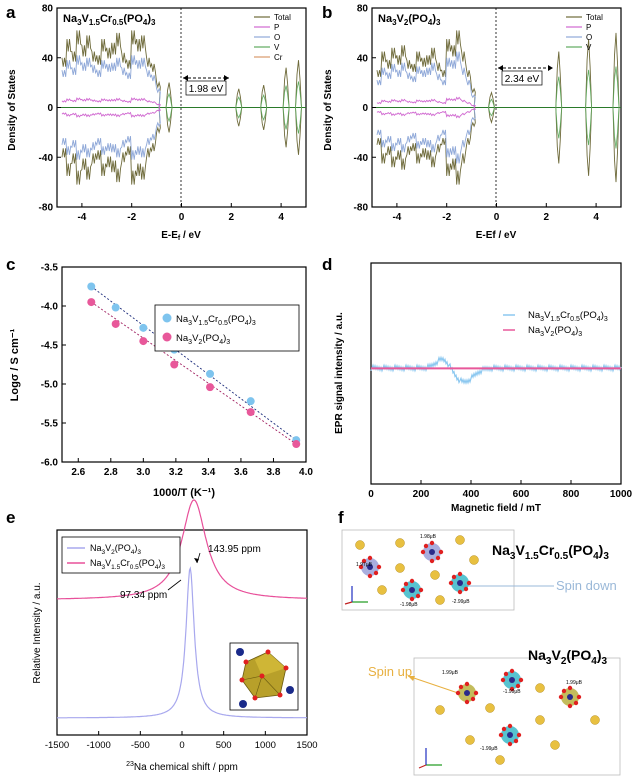  Describe the element at coordinates (306, 745) in the screenshot. I see `x-tick-label: 1500` at that location.